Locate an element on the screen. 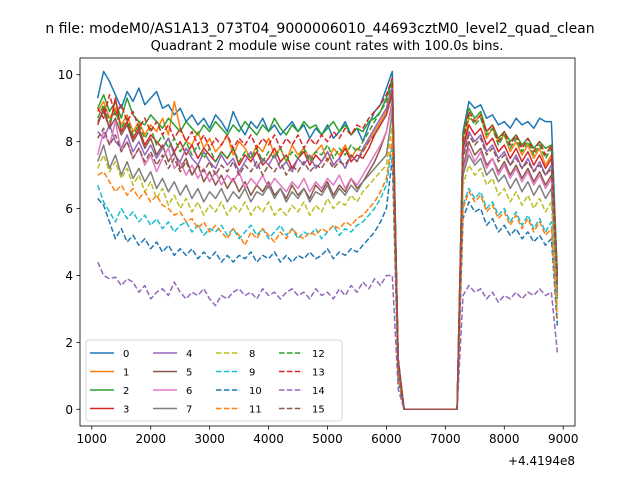  legend-label-4: 4 is located at coordinates (189, 354).